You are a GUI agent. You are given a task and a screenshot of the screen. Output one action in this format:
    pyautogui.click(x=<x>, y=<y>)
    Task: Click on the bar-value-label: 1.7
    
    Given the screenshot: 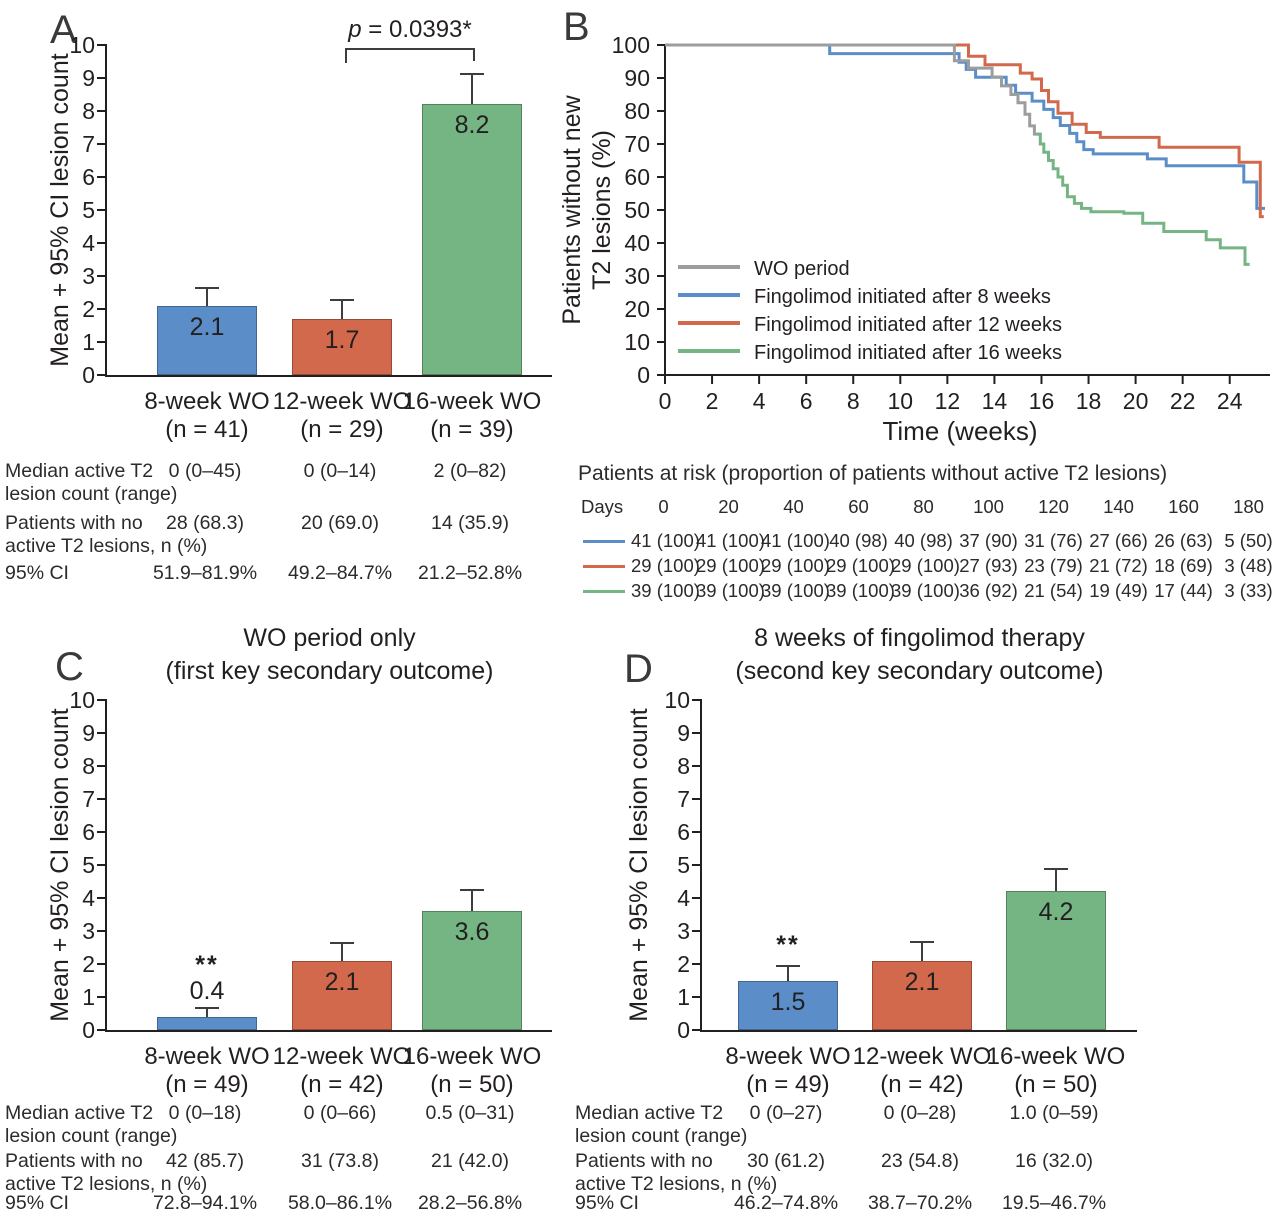 What is the action you would take?
    pyautogui.click(x=342, y=339)
    